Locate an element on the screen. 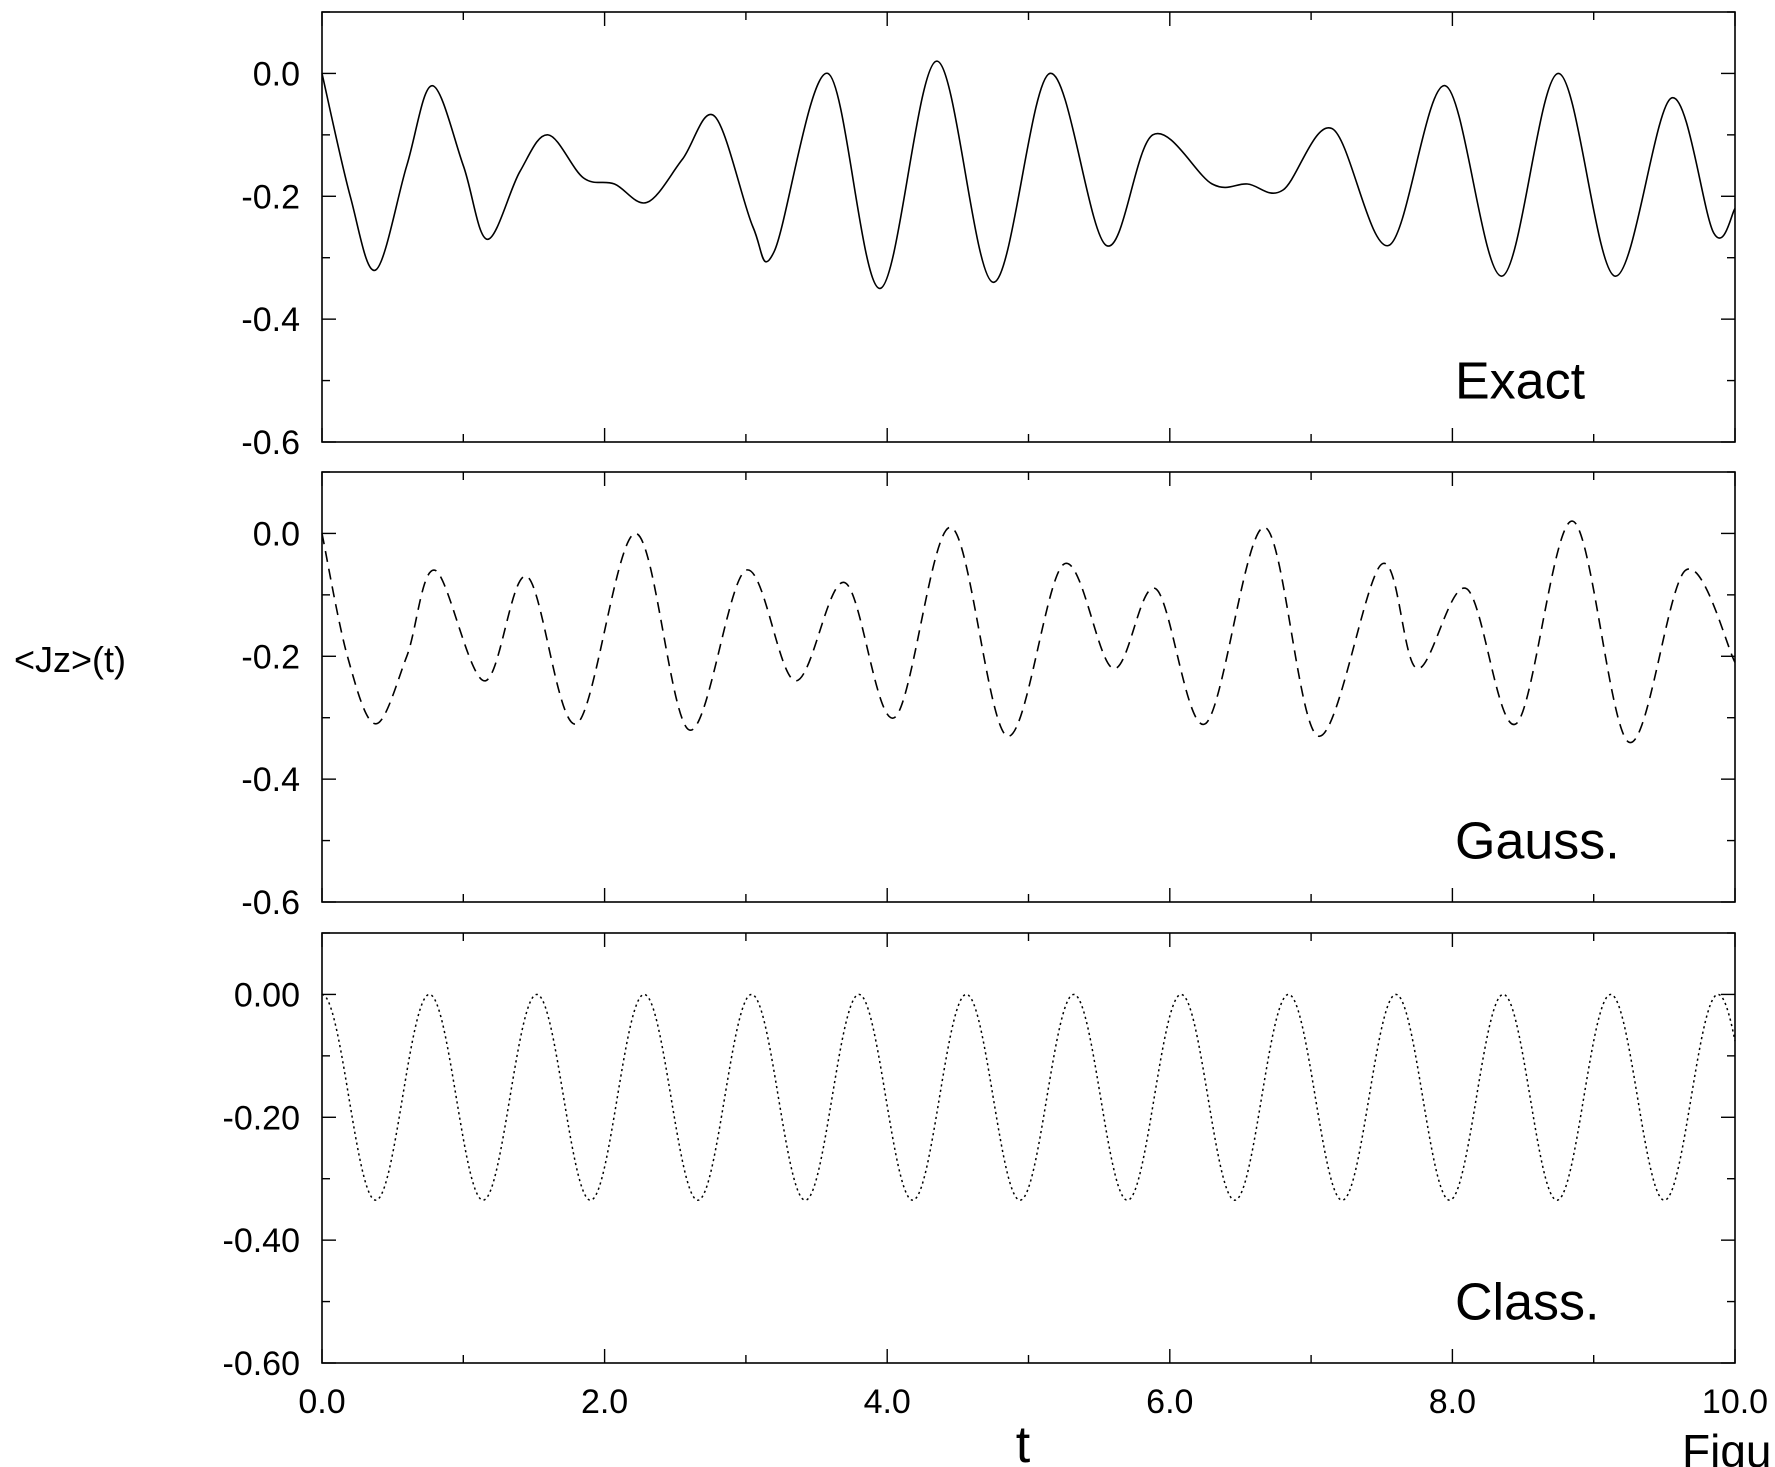 The height and width of the screenshot is (1467, 1775). x-tick-label: 10.0 is located at coordinates (1735, 1402).